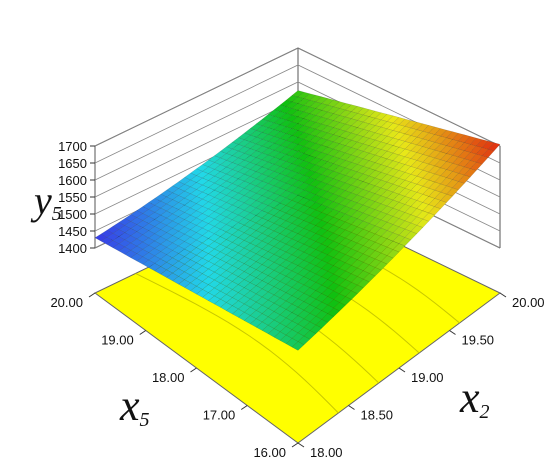  I want to click on z-tick-label: 1400, so click(72, 248).